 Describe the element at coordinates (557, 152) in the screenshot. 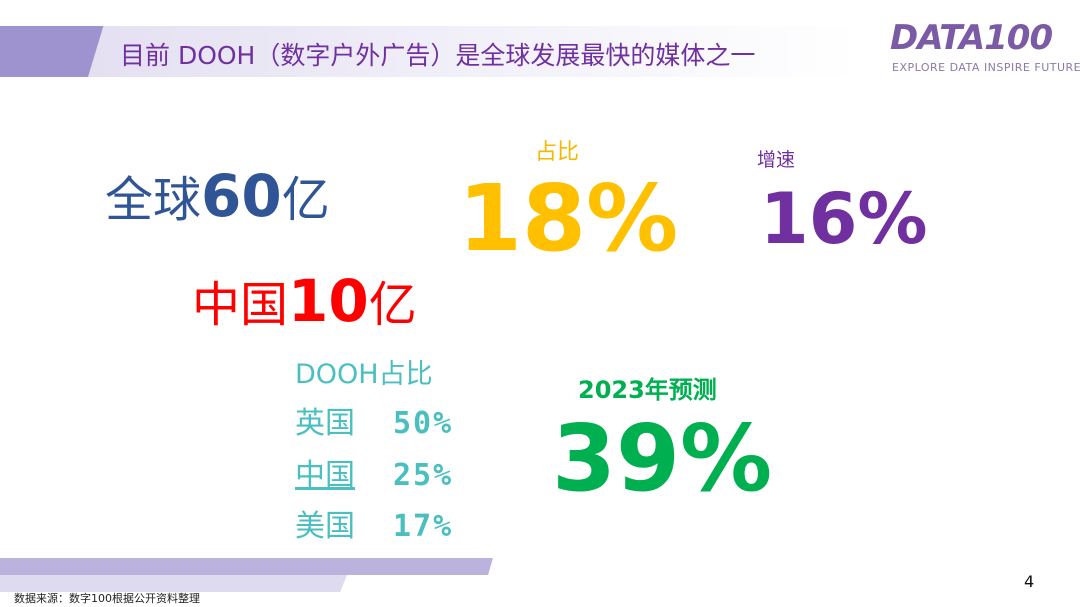

I see `share-label: 占比` at that location.